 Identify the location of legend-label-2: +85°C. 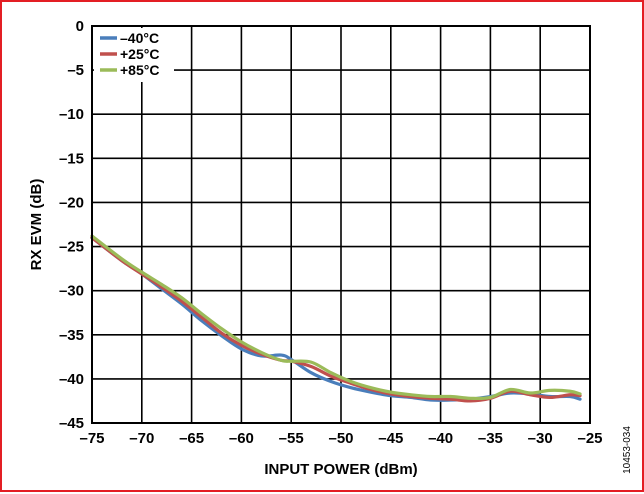
(139, 70).